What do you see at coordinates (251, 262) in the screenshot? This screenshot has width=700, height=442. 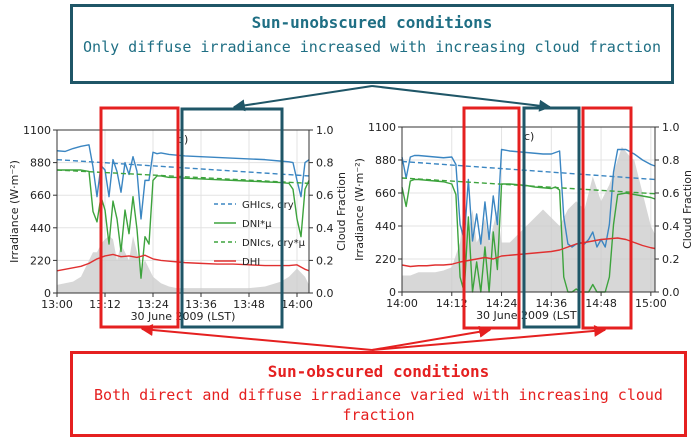 I see `legend-label: DHI` at bounding box center [251, 262].